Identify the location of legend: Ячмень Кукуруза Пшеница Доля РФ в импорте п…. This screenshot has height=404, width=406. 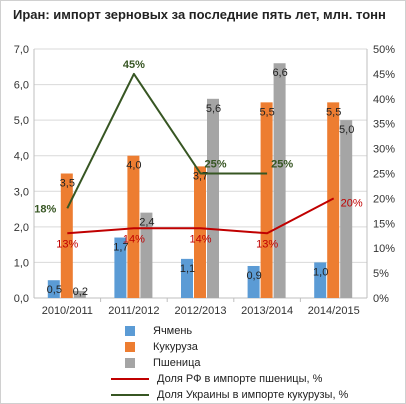
(256, 363).